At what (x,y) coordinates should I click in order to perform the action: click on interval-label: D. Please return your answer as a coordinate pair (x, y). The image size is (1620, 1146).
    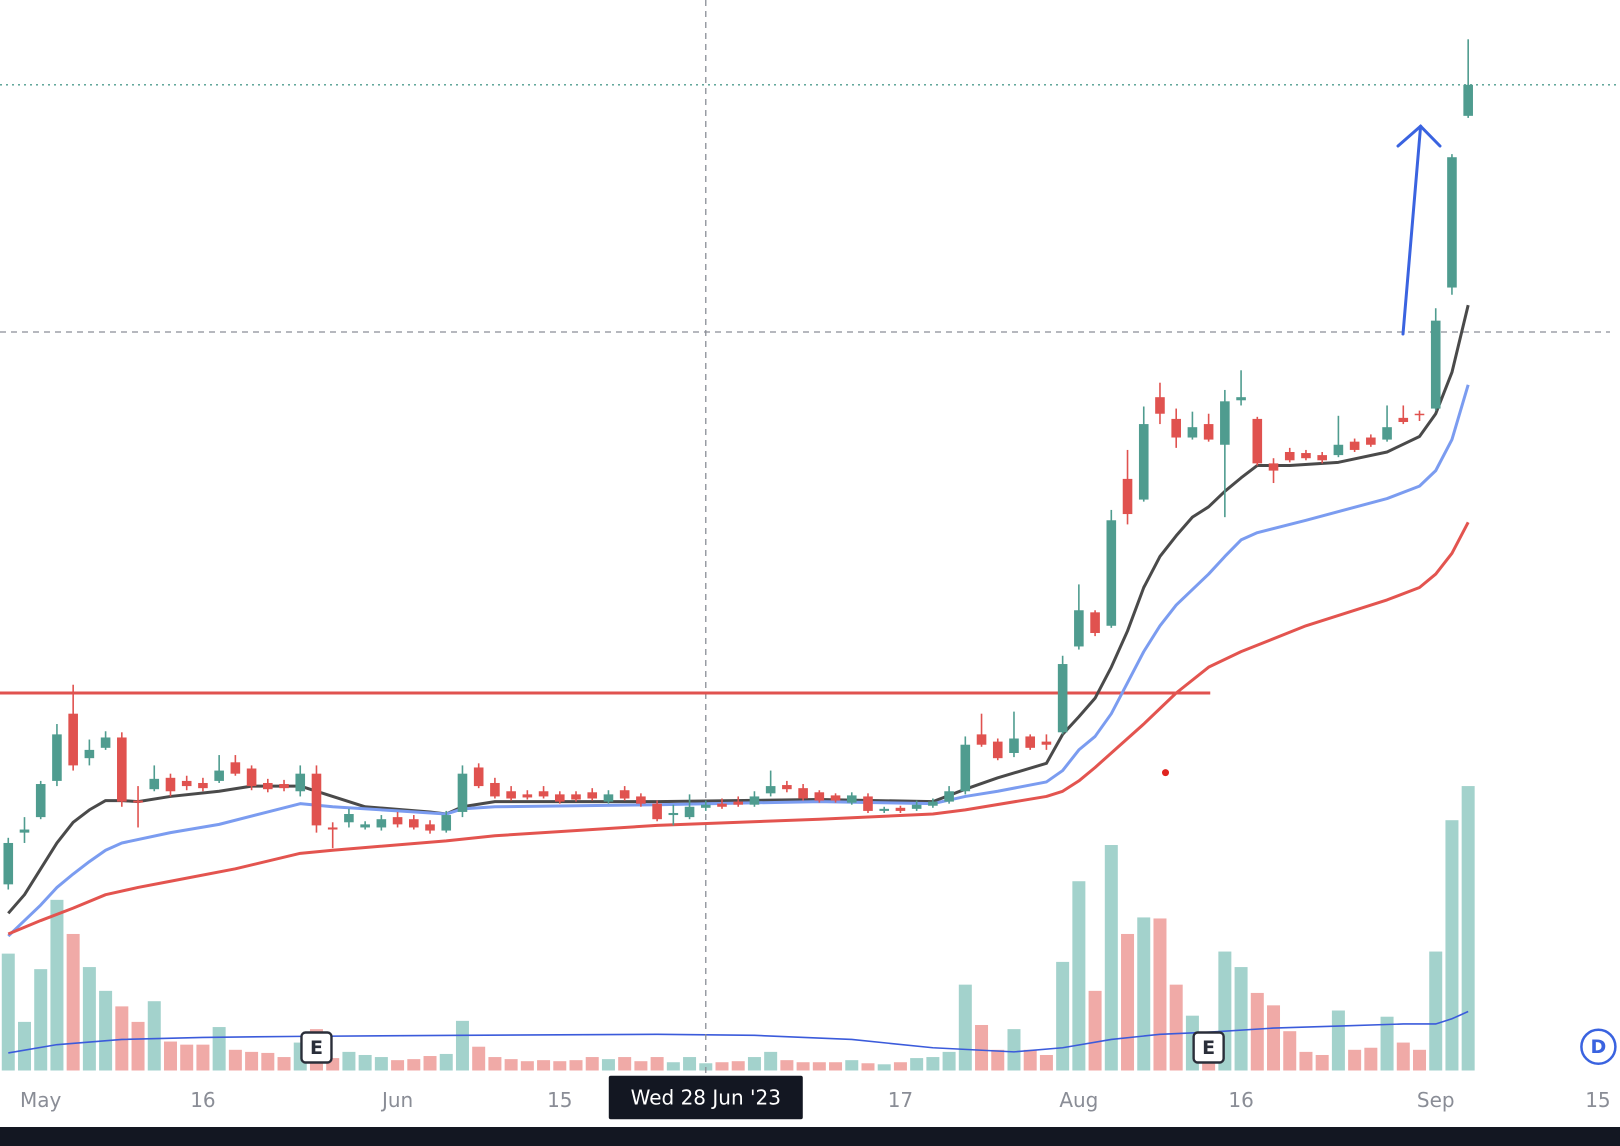
    Looking at the image, I should click on (1599, 1047).